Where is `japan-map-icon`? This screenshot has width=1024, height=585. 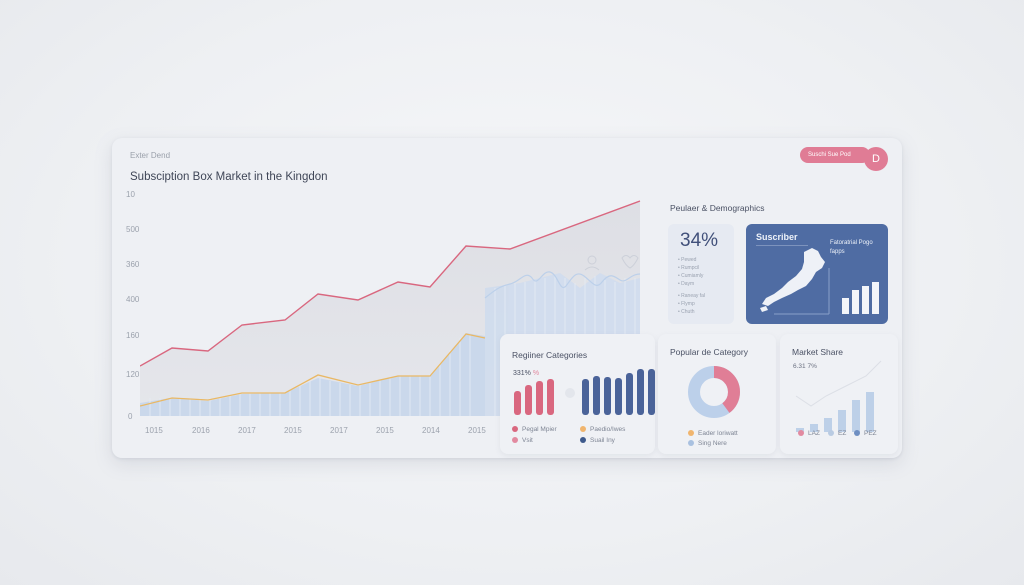
japan-map-icon is located at coordinates (819, 281).